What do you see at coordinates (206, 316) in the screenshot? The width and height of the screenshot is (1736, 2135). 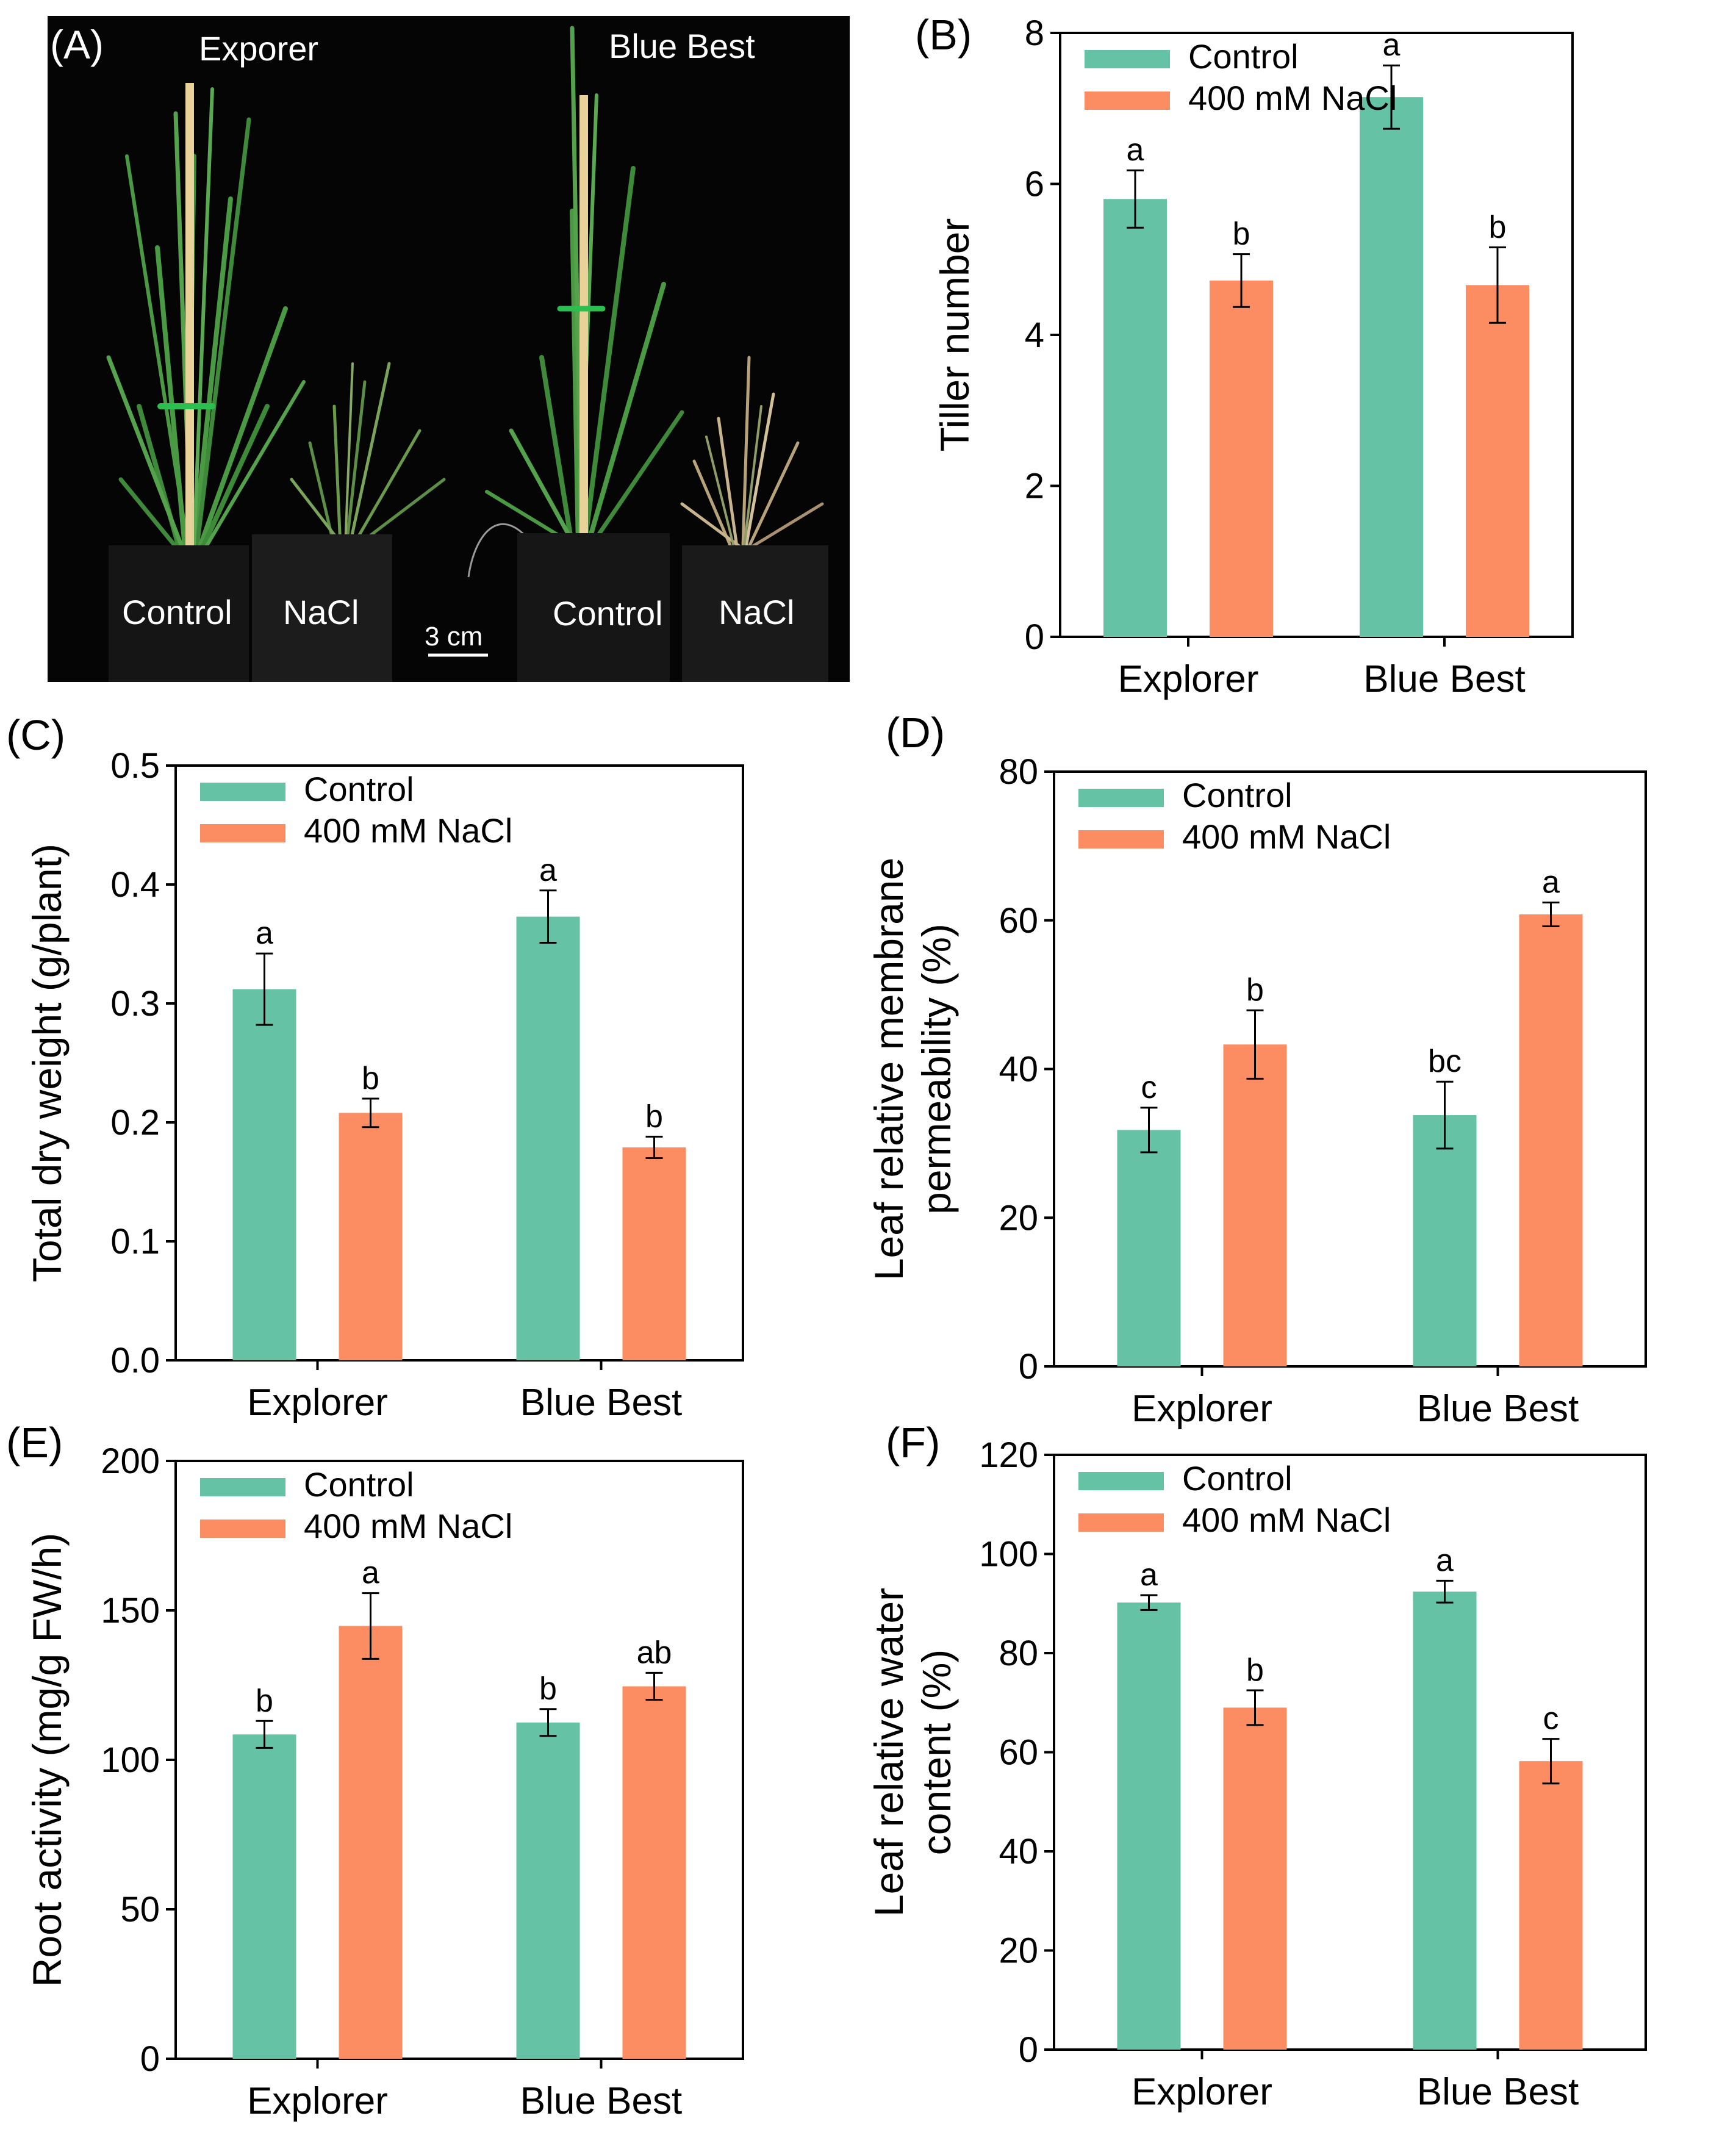 I see `explorer-control-plant` at bounding box center [206, 316].